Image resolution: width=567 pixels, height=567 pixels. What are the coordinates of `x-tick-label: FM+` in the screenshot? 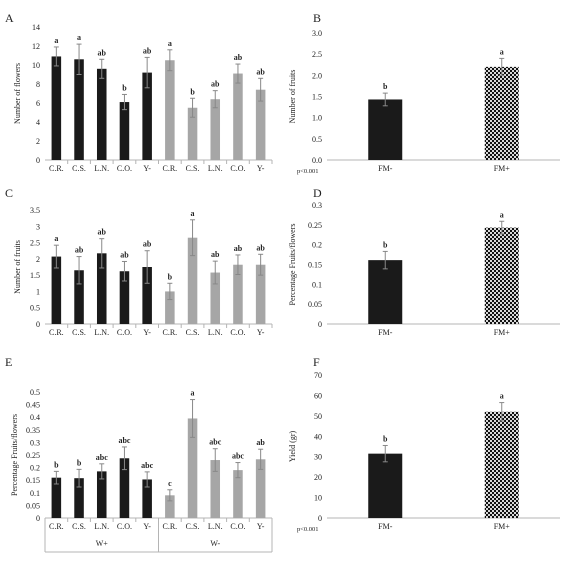 It's located at (502, 168).